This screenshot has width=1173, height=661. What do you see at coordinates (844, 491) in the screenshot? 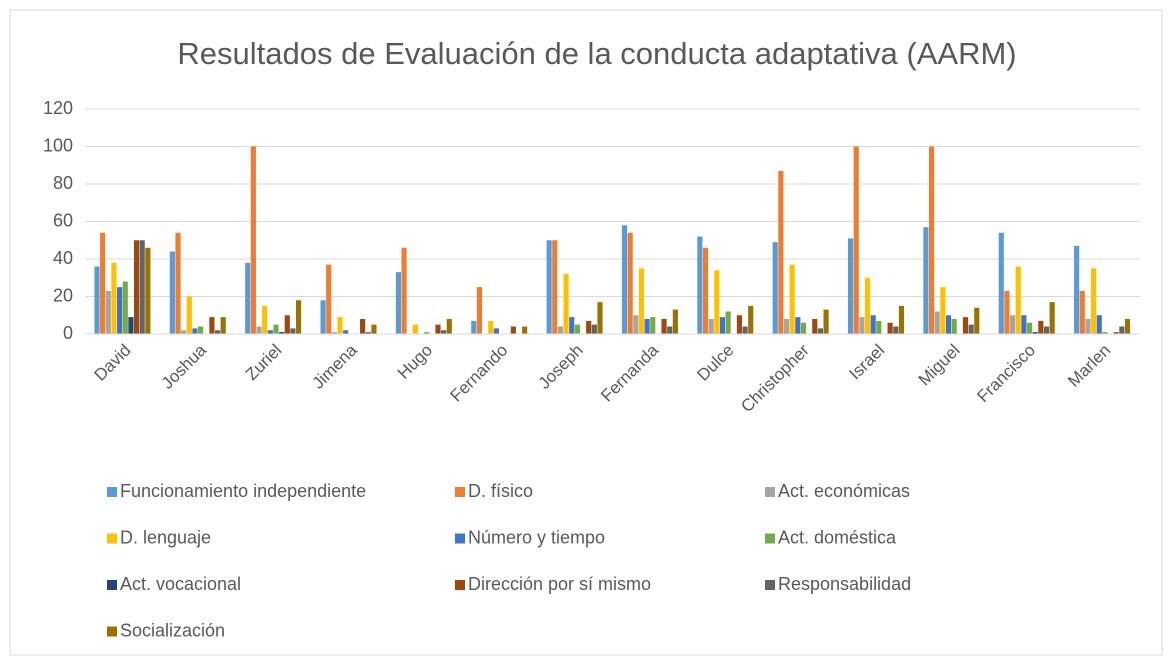
I see `legend-label: Act. económicas` at bounding box center [844, 491].